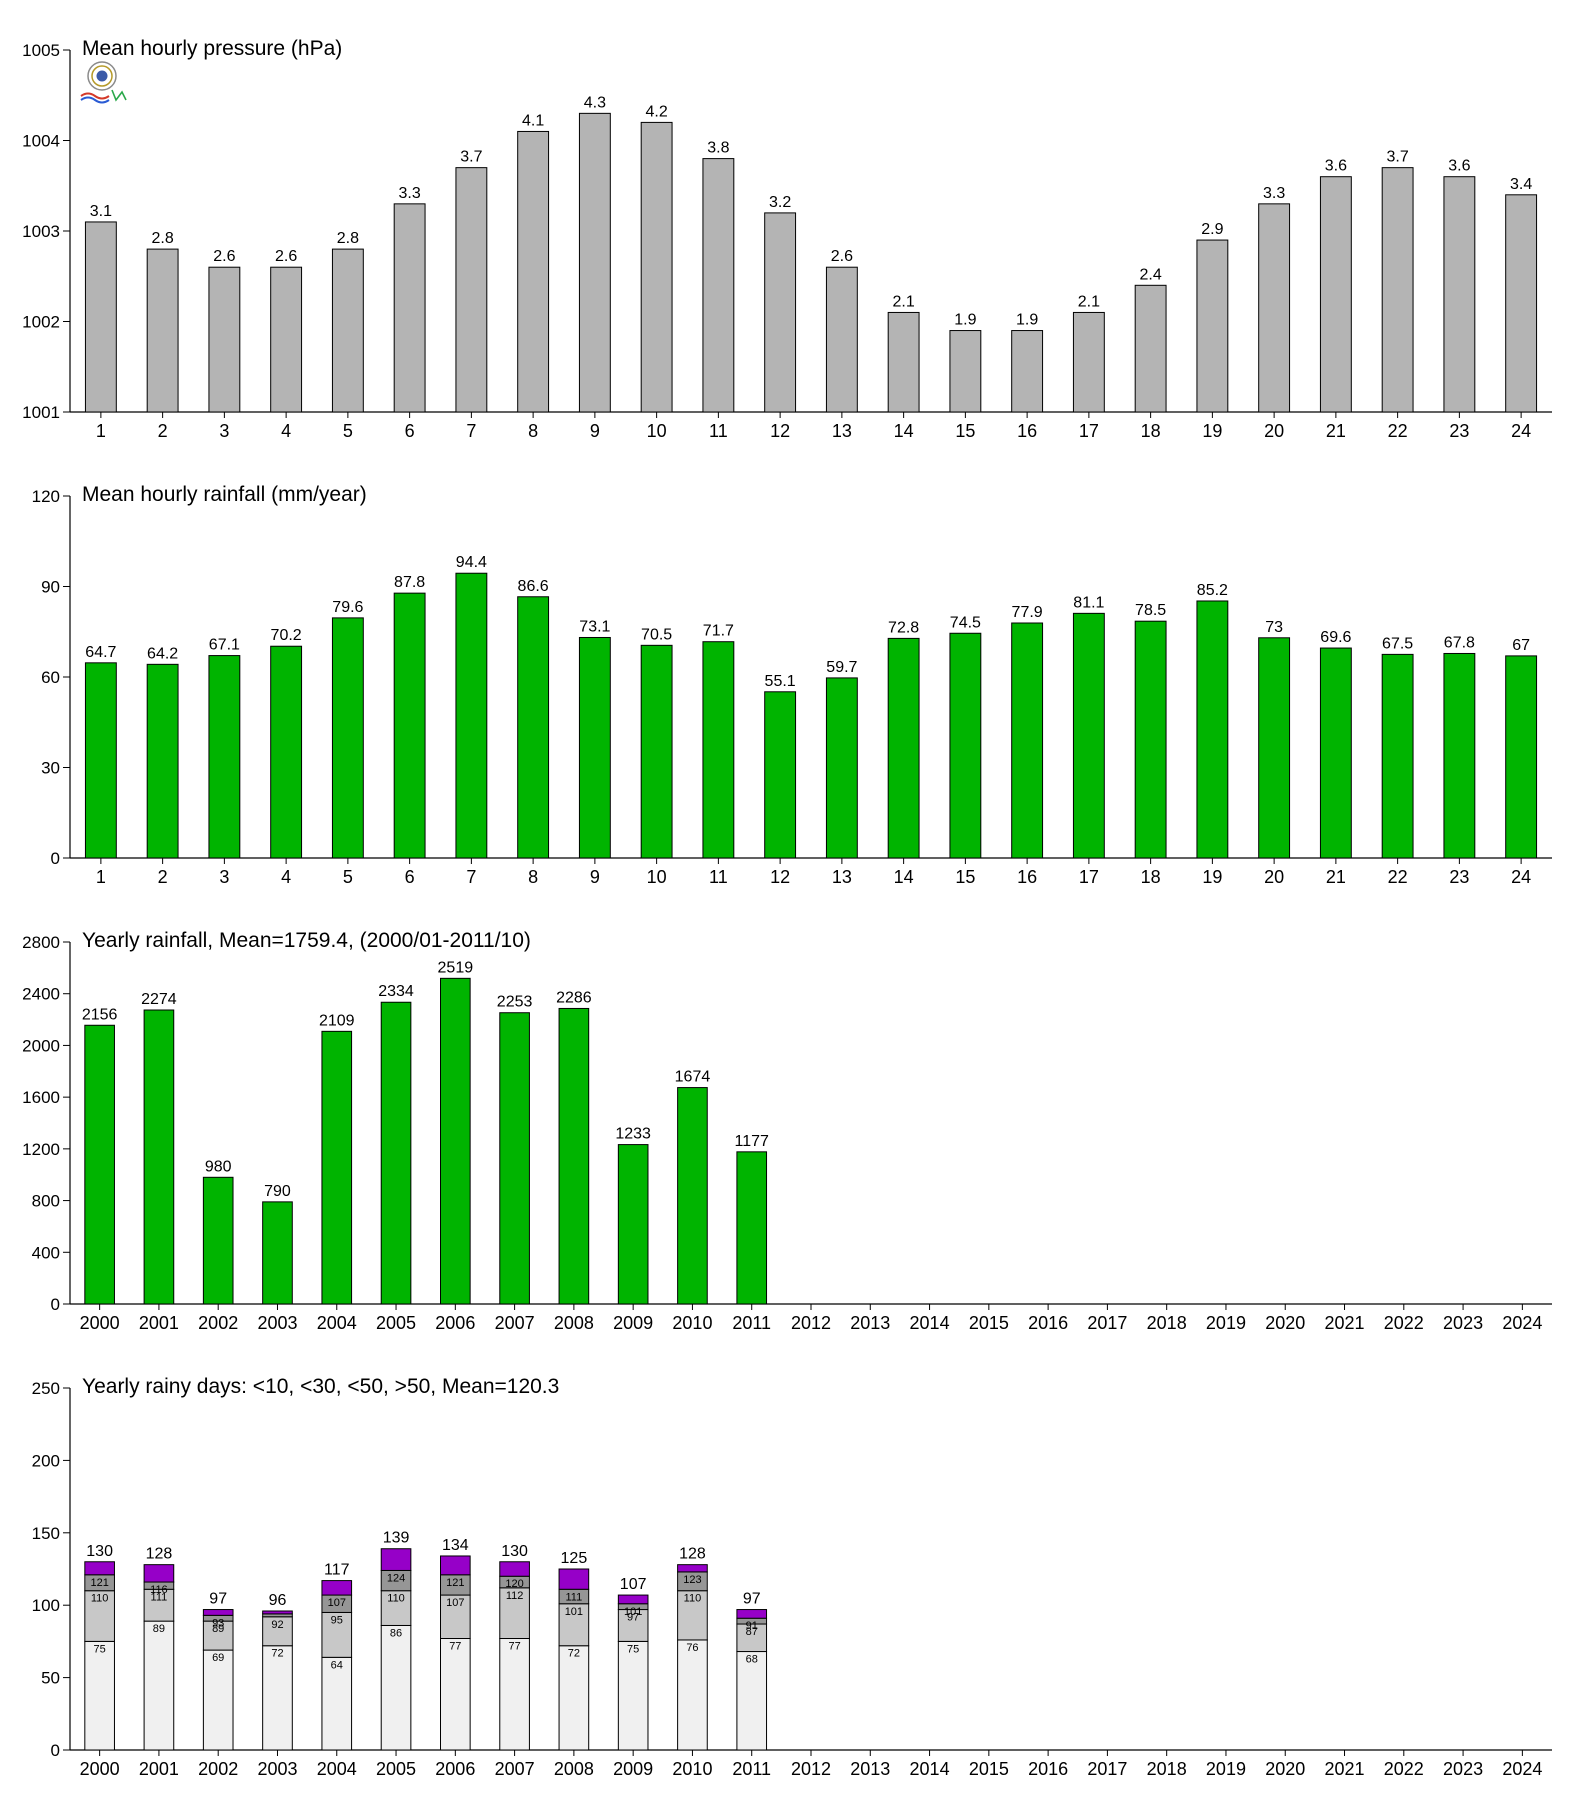  I want to click on y-tick-label: 800, so click(46, 1201).